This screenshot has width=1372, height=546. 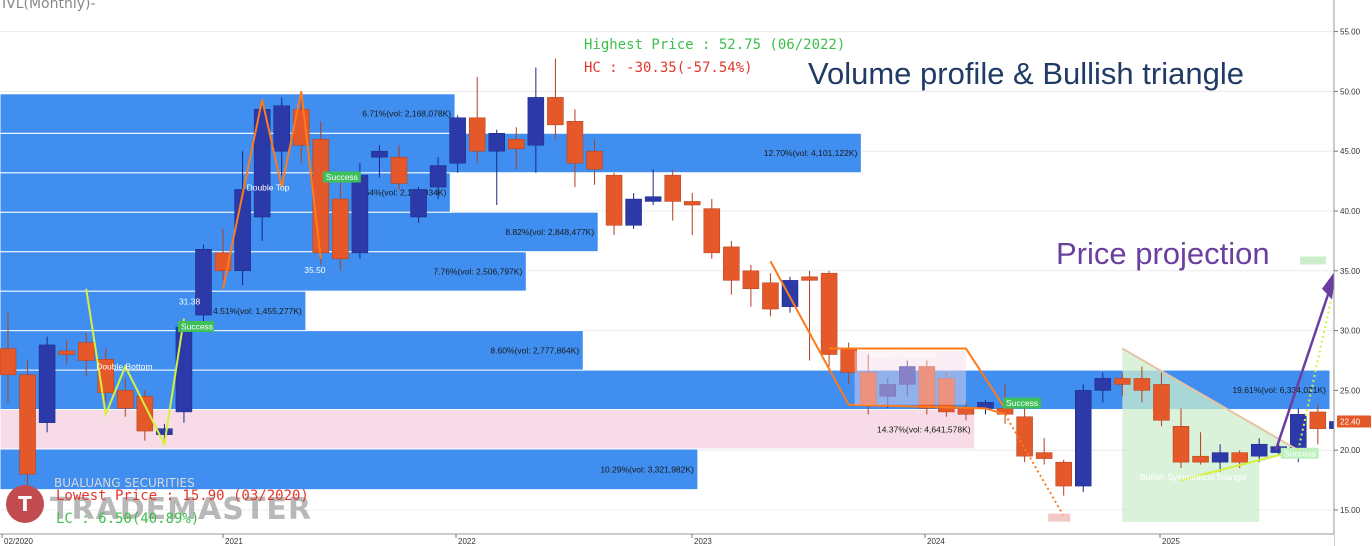 What do you see at coordinates (128, 519) in the screenshot?
I see `lc-label: LC : 6.50(40.89%)` at bounding box center [128, 519].